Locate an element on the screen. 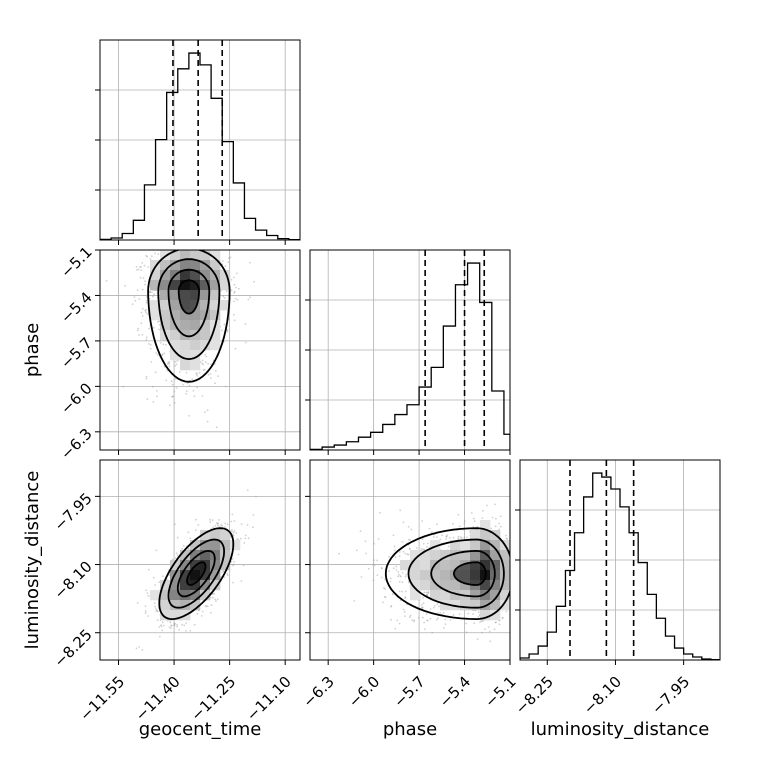  x-axis-label-luminosity_distance: luminosity_distance is located at coordinates (620, 729).